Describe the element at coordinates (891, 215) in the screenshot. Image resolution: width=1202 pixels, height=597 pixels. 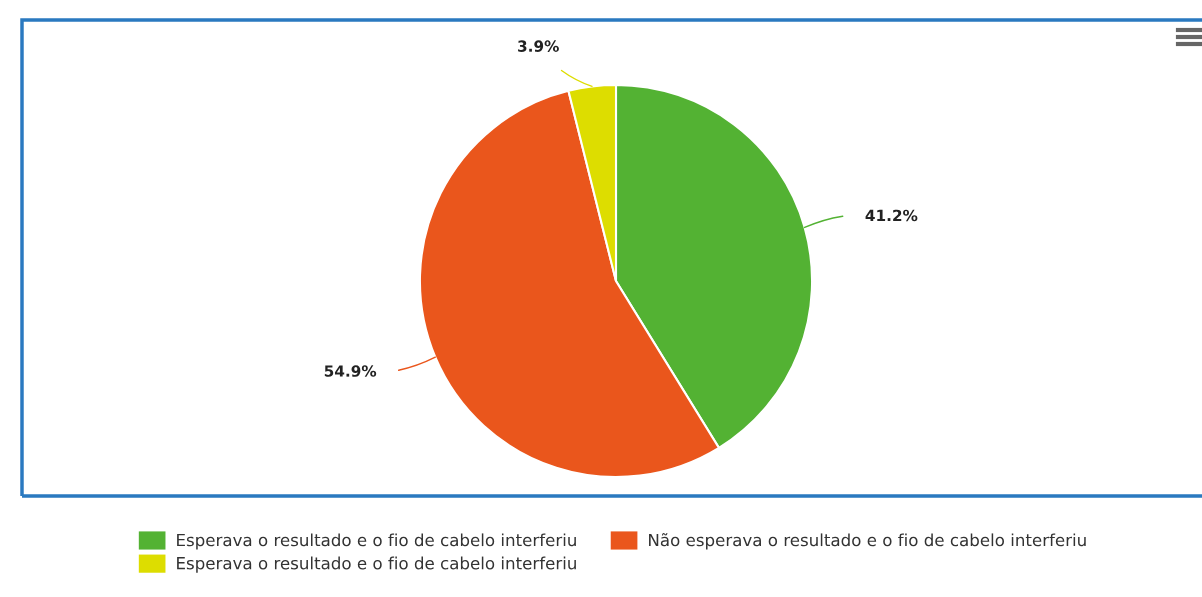
I see `data-label: 41.2%` at that location.